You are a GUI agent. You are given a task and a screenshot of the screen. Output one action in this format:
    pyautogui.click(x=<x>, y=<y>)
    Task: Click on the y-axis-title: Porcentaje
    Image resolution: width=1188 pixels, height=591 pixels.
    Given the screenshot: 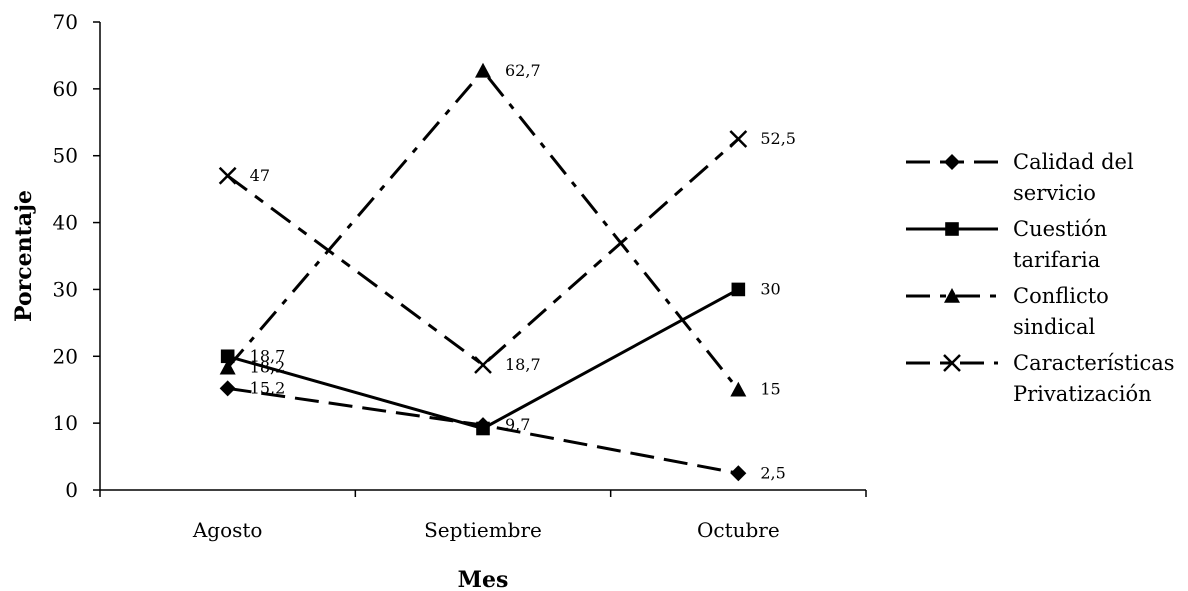 What is the action you would take?
    pyautogui.click(x=24, y=256)
    